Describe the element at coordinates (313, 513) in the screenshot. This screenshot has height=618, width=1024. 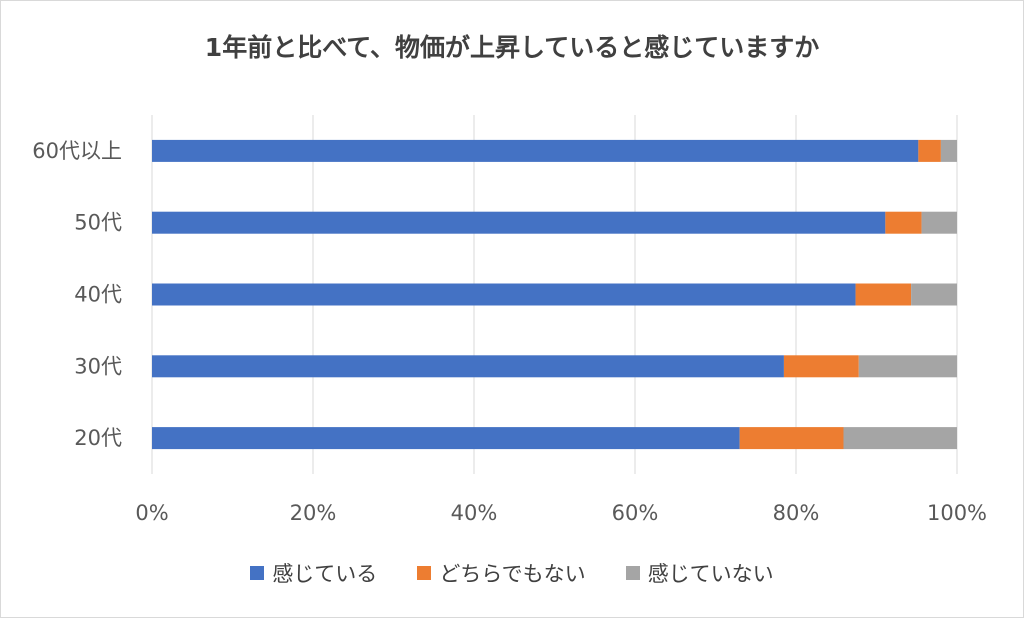
I see `x-tick-label: 20%` at that location.